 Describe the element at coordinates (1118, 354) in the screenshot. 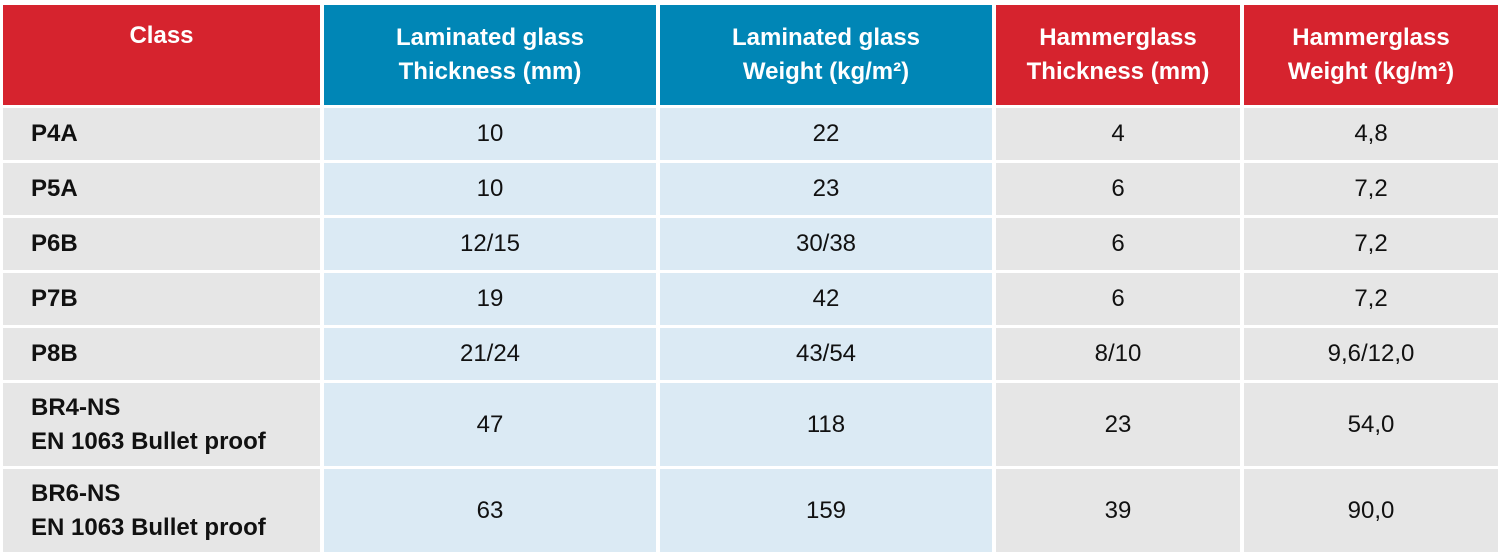

I see `hammerglass-thickness-cell: 8/10` at that location.